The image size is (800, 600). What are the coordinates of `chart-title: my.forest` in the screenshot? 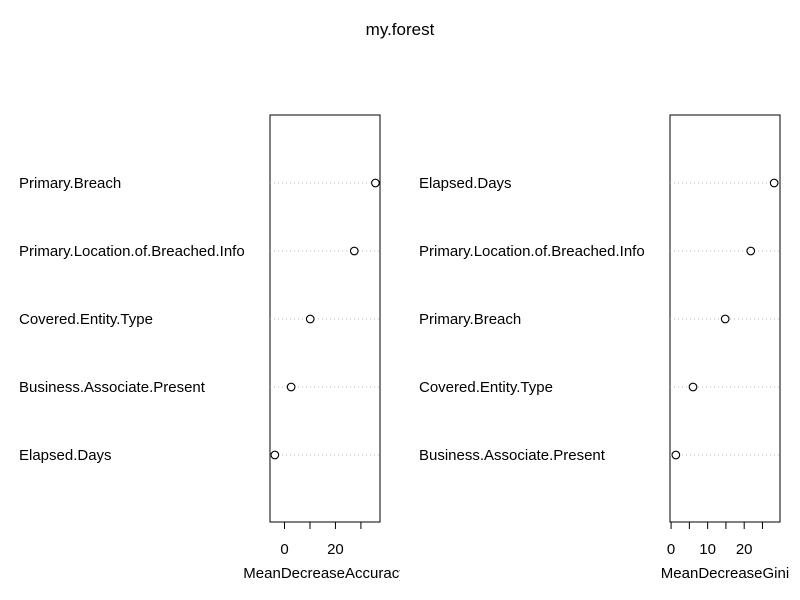 It's located at (400, 29).